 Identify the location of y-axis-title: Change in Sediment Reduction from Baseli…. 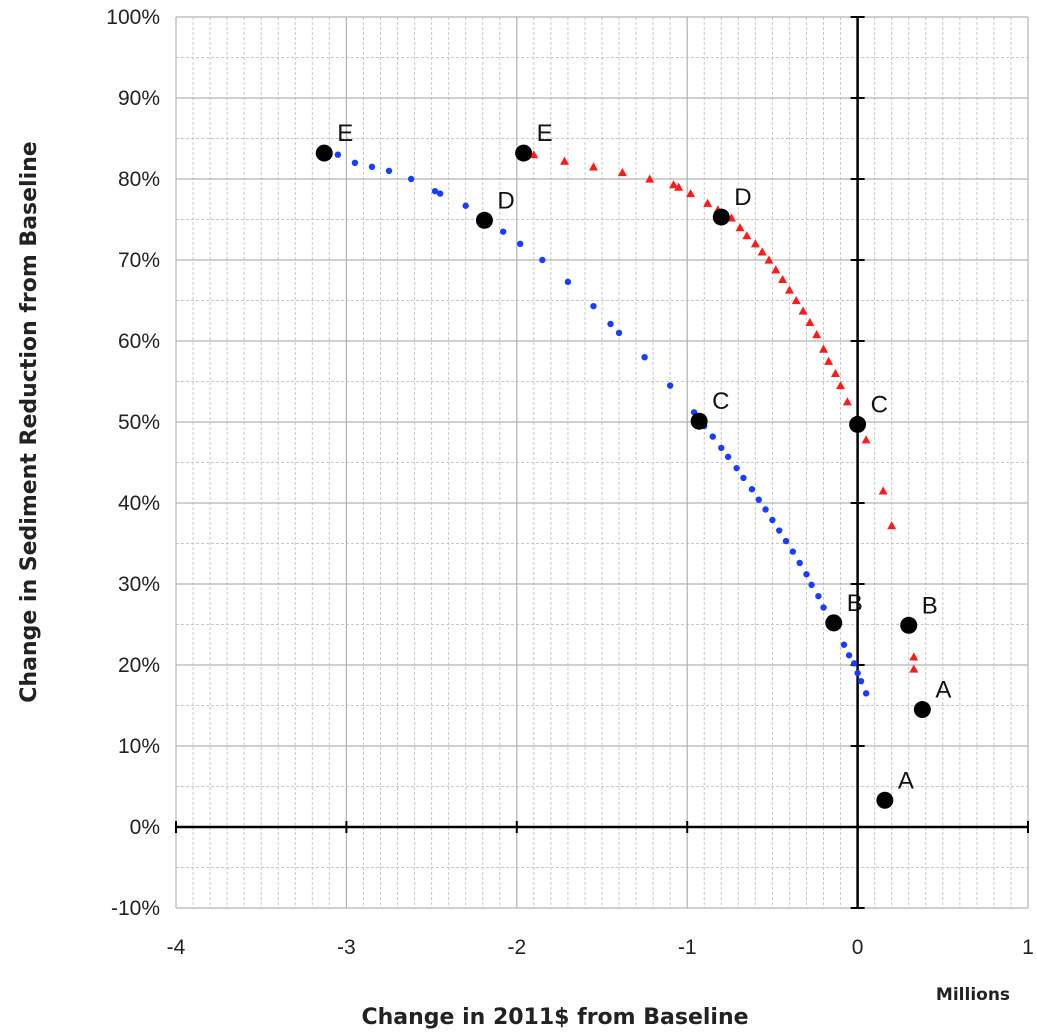
(29, 421).